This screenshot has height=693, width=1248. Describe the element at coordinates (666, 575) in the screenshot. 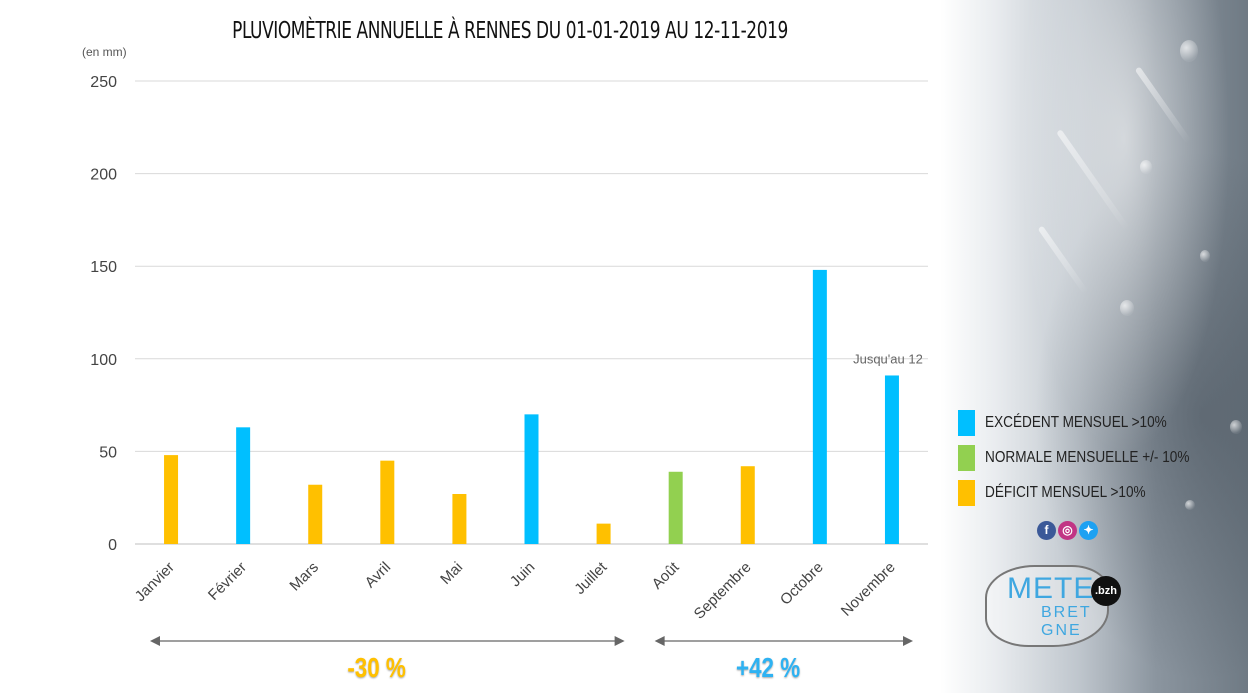

I see `x-tick-label: Août` at that location.